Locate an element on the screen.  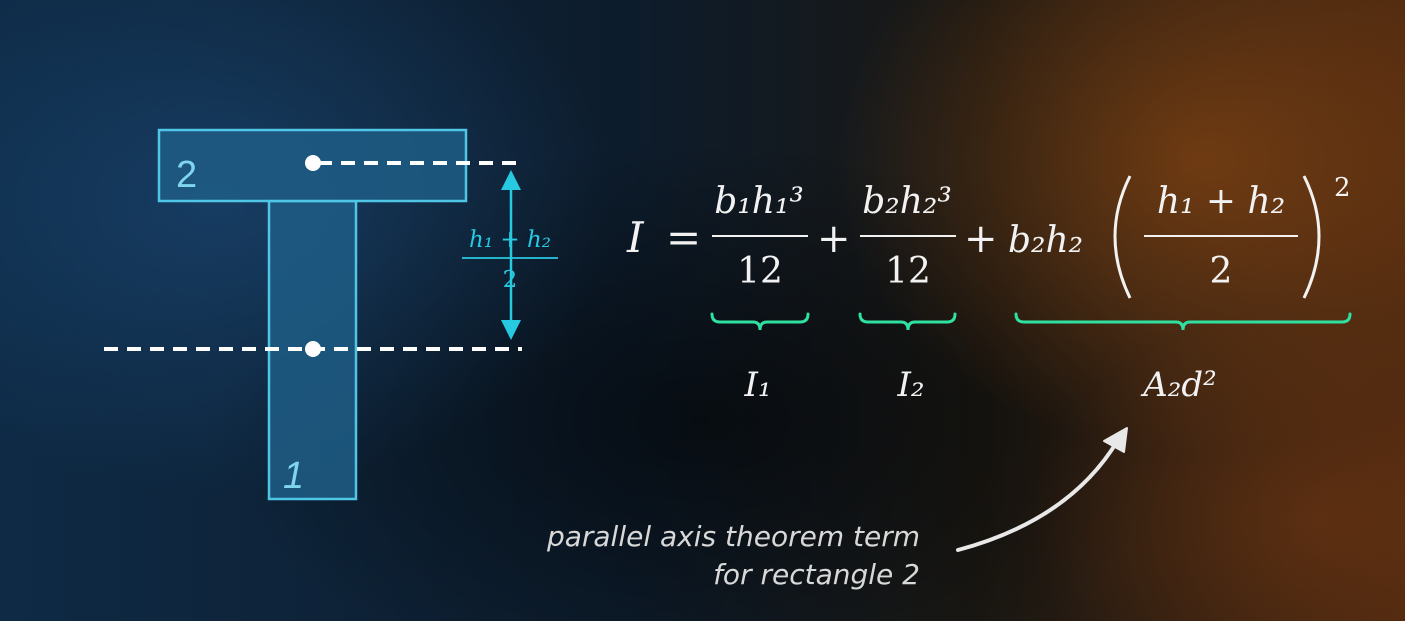
rectangle-2-centroid-dot is located at coordinates (313, 163).